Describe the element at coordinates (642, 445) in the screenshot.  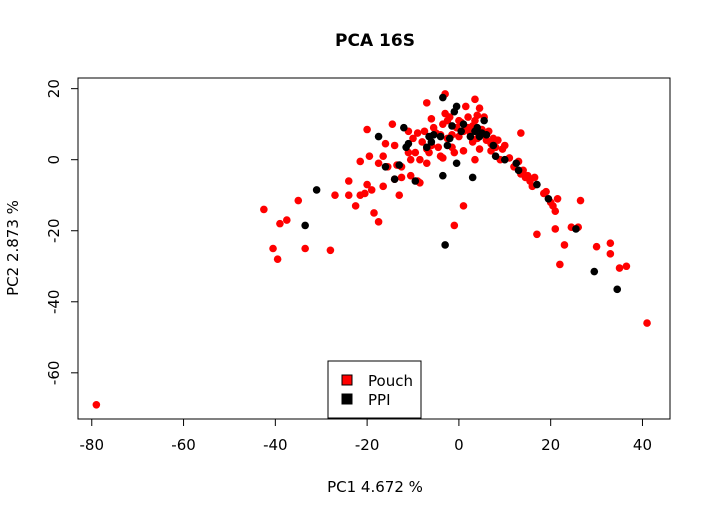
I see `x-tick-label: 40` at that location.